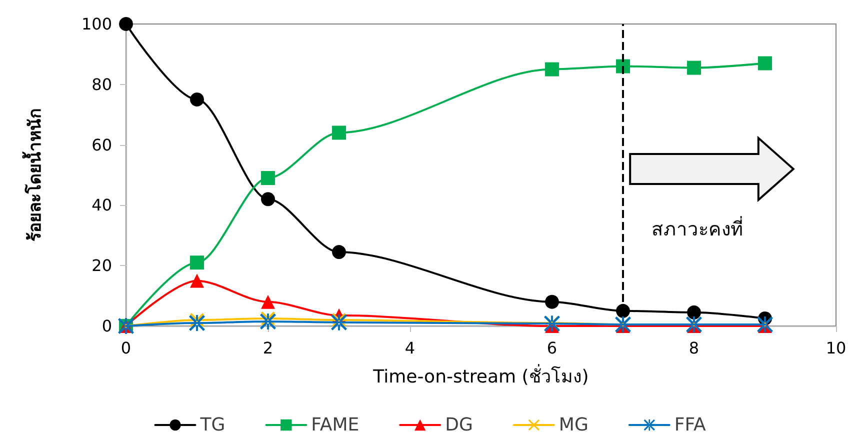  Describe the element at coordinates (690, 425) in the screenshot. I see `legend-label: FFA` at that location.